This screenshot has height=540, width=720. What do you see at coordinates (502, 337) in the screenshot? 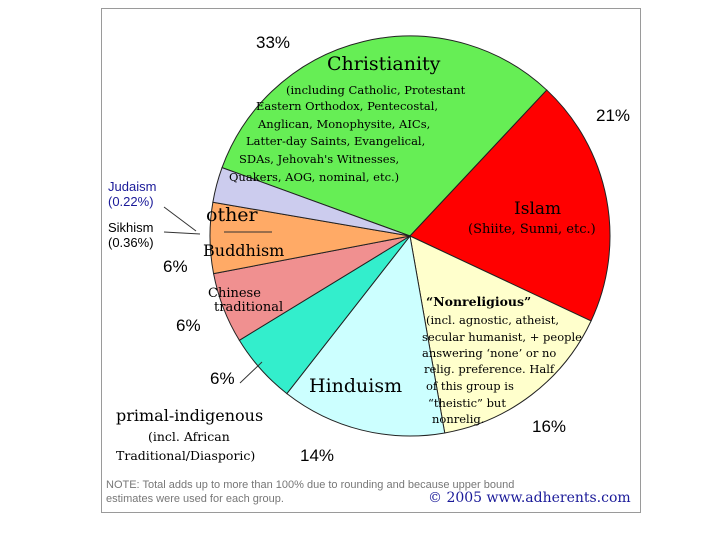
I see `sublabel-nonreligious-2: secular humanist, + people` at bounding box center [502, 337].